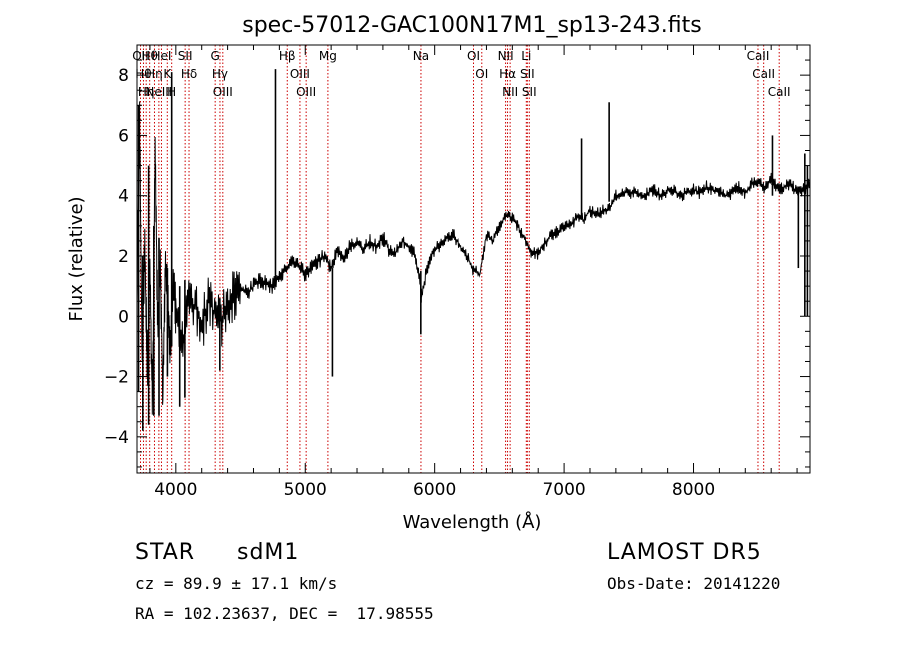  Describe the element at coordinates (175, 490) in the screenshot. I see `x-tick-label: 4000` at that location.